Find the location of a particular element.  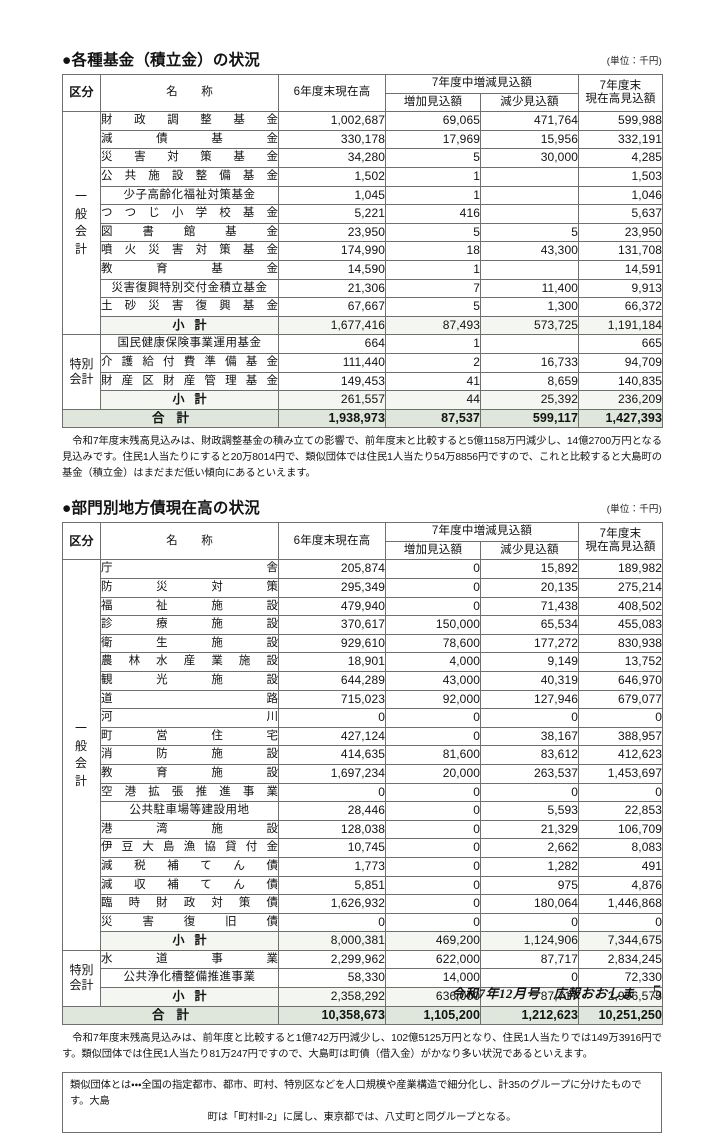

row-name: 衛生施設 is located at coordinates (189, 643).